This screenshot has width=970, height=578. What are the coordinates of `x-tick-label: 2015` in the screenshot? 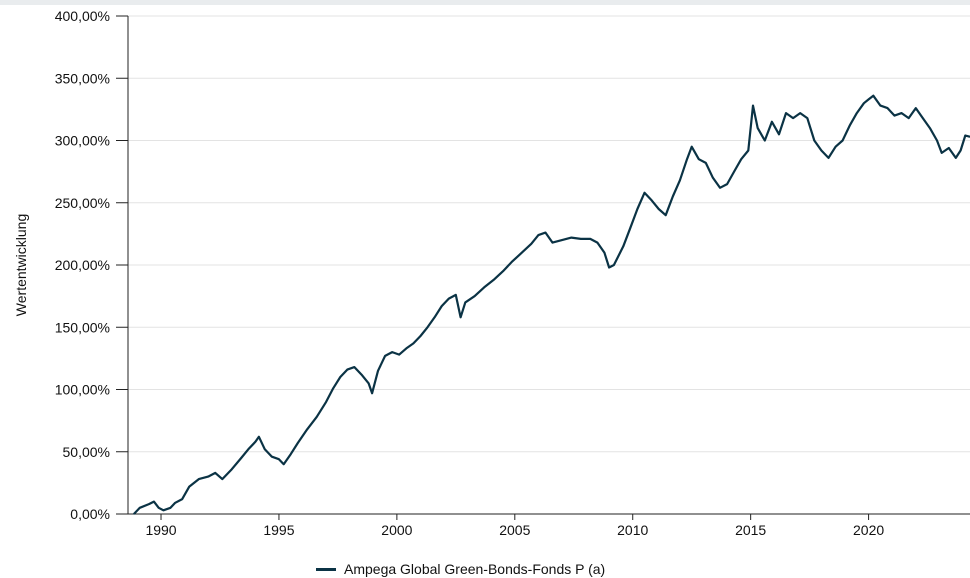 It's located at (750, 530).